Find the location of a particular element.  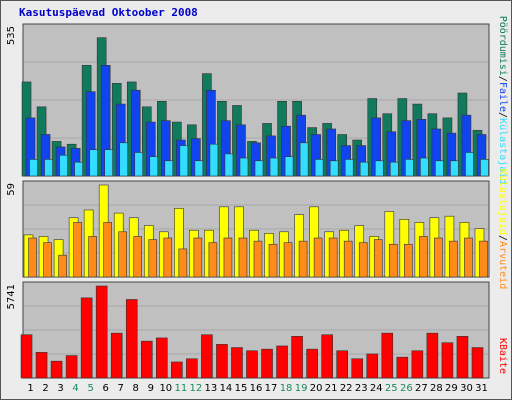

legend-middle: Külastajaid/Arvuteid is located at coordinates (502, 229).